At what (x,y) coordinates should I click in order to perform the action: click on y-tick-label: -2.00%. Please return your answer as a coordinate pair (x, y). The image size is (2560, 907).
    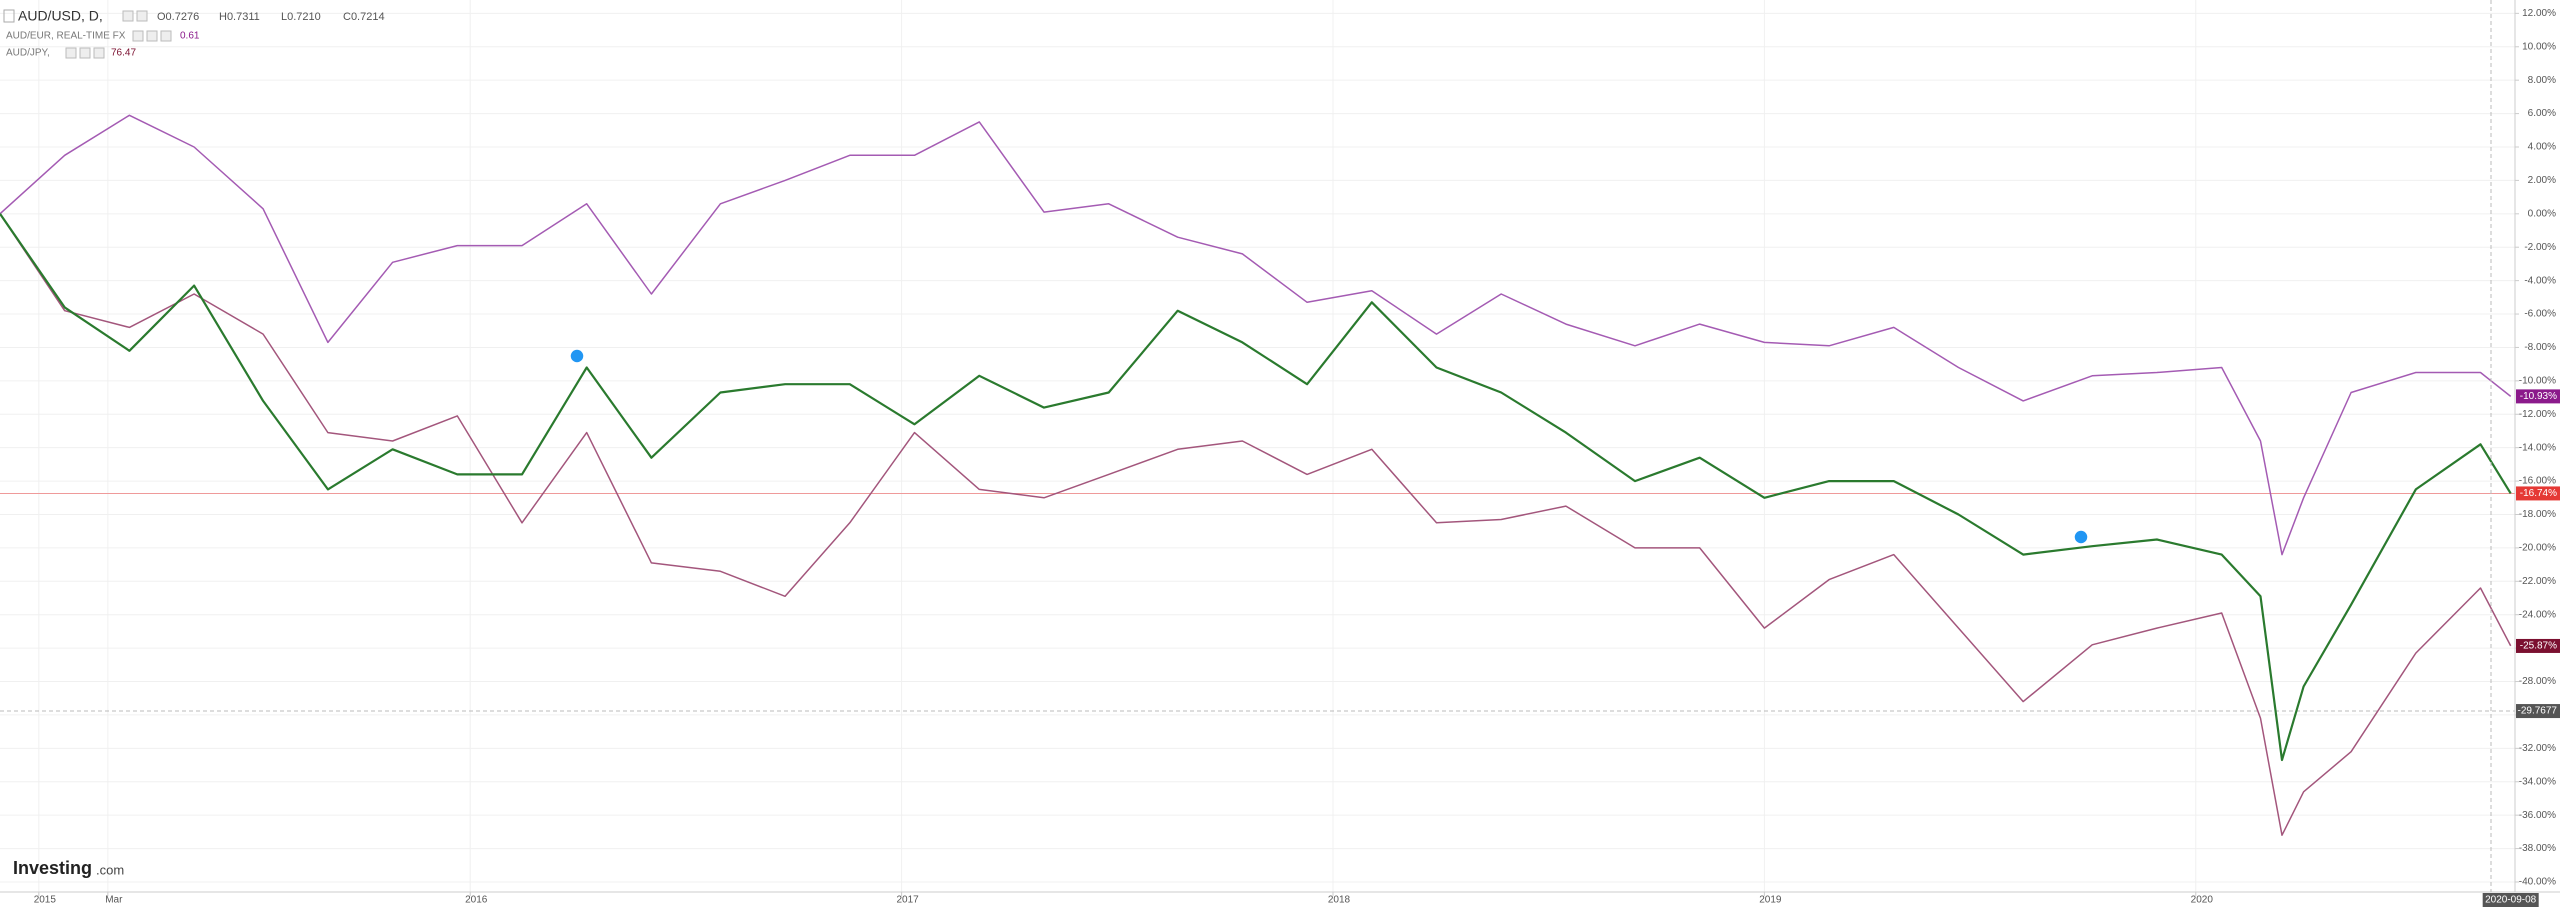
    Looking at the image, I should click on (2540, 247).